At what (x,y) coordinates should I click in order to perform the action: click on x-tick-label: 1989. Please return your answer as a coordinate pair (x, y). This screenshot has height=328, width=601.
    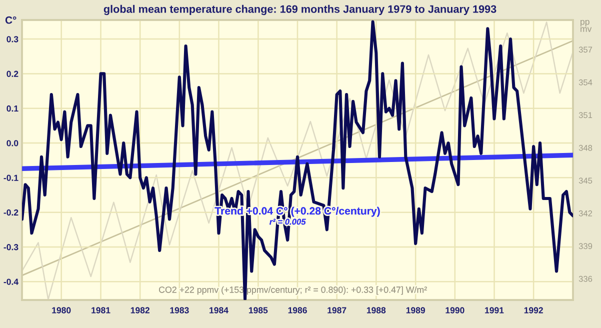
    Looking at the image, I should click on (415, 310).